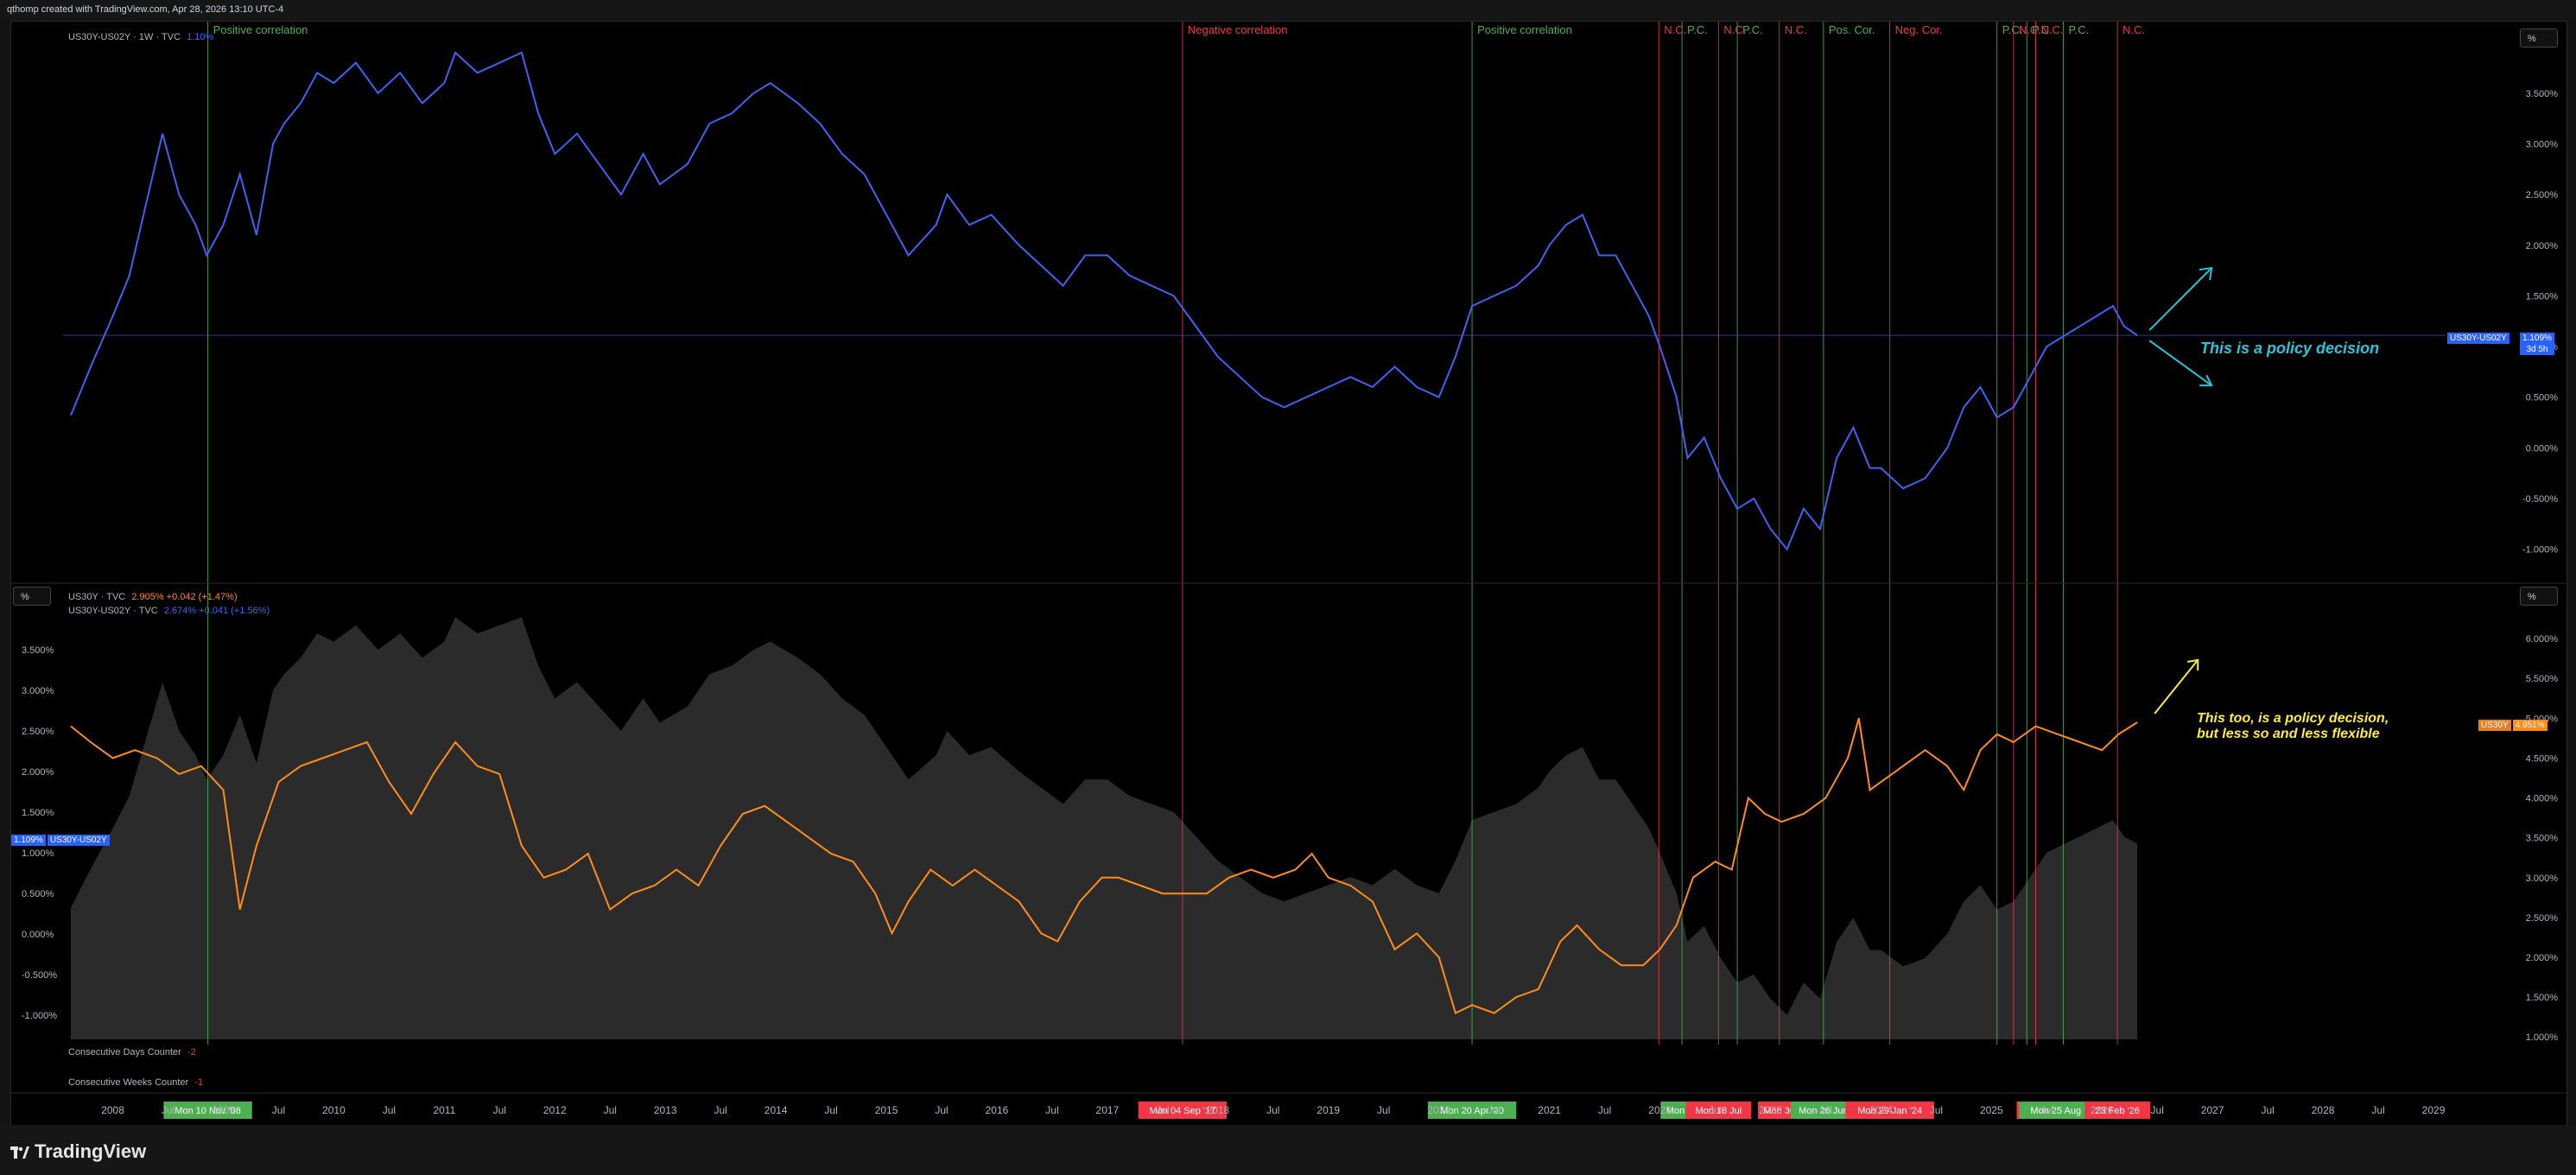 The image size is (2576, 1175). What do you see at coordinates (1288, 1150) in the screenshot?
I see `footer-bar: TradingView` at bounding box center [1288, 1150].